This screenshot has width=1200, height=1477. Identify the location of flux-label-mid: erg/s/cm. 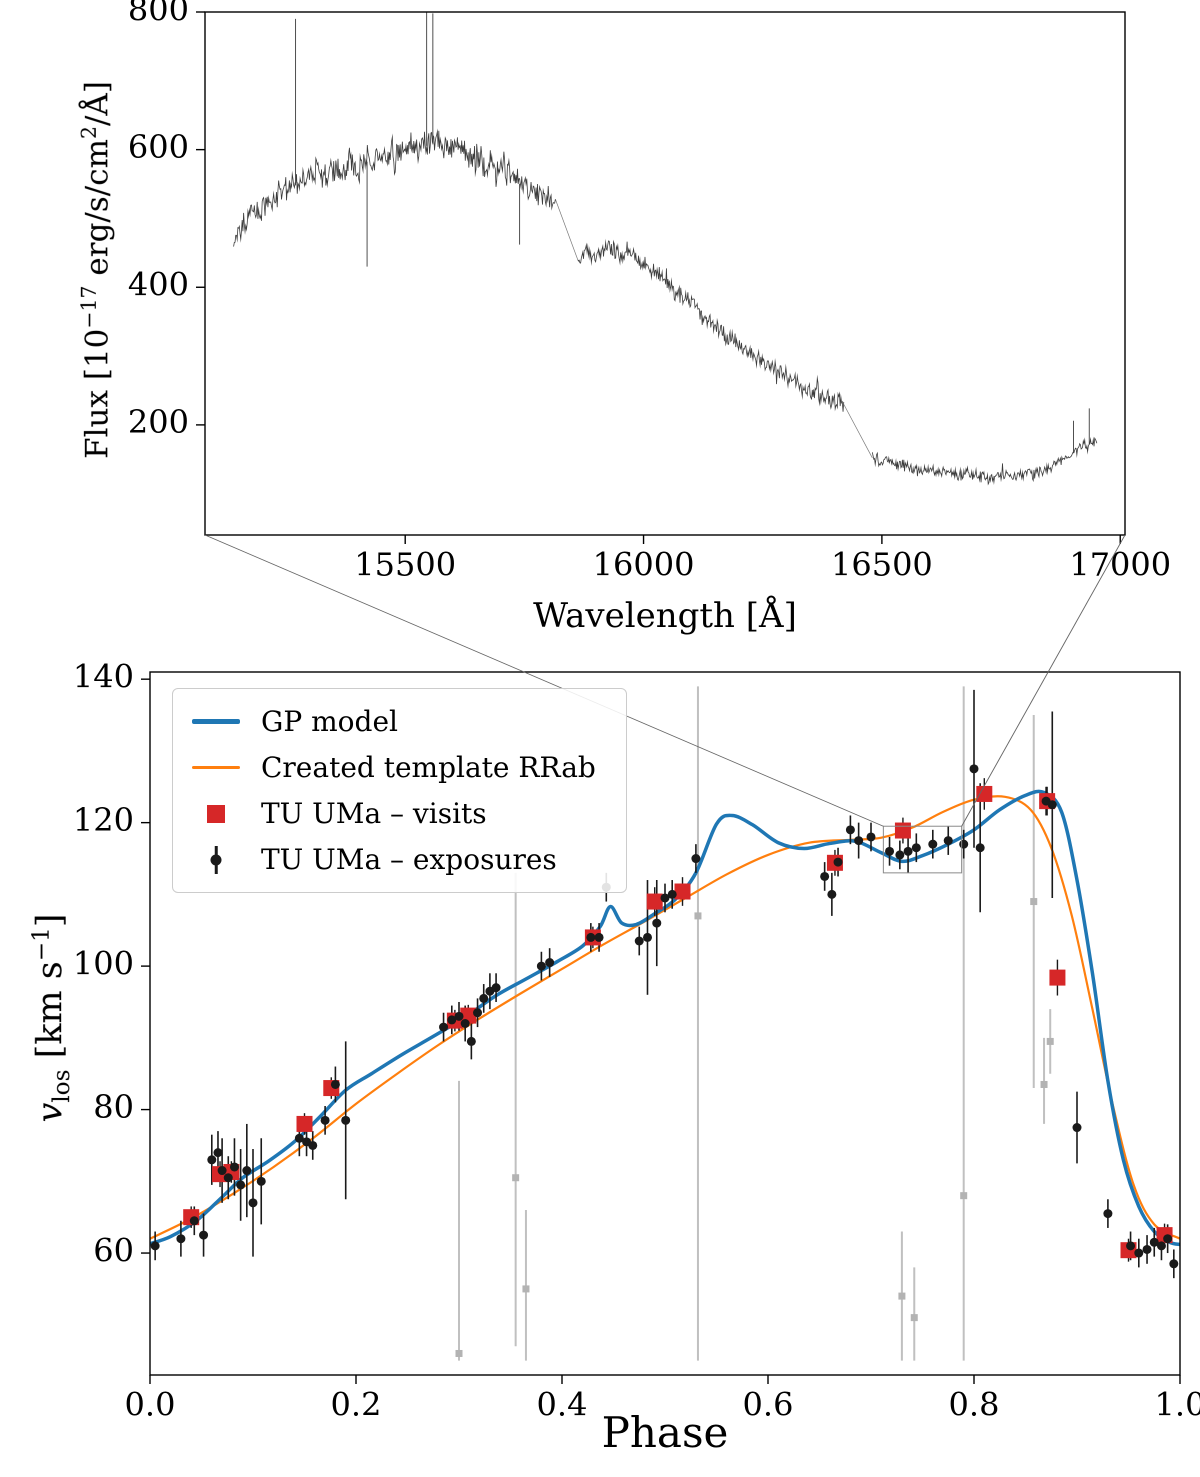
(97, 212).